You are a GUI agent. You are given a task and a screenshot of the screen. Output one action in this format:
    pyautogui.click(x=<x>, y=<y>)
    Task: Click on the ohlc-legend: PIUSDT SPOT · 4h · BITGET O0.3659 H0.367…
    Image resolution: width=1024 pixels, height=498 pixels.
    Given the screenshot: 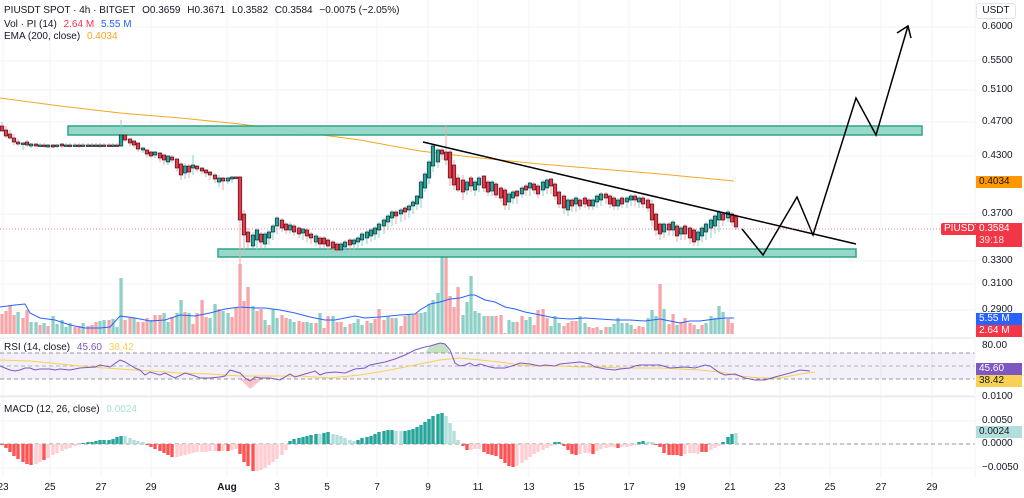 What is the action you would take?
    pyautogui.click(x=203, y=11)
    